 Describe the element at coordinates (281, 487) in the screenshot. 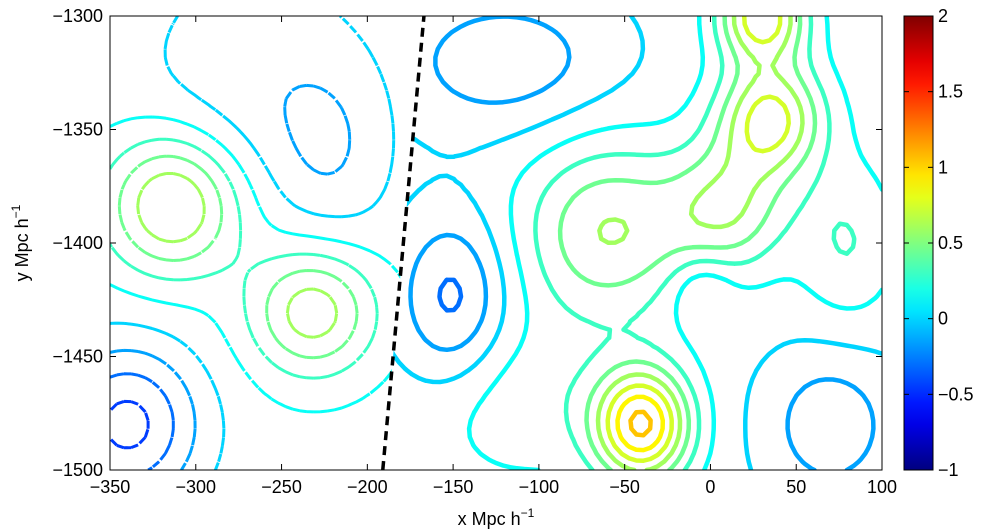

I see `x-tick-label: −250` at that location.